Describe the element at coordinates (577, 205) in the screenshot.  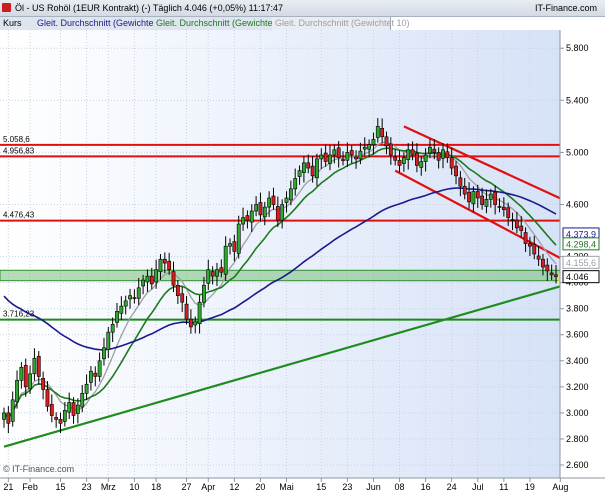
I see `y-tick-label-3: 4.600` at that location.